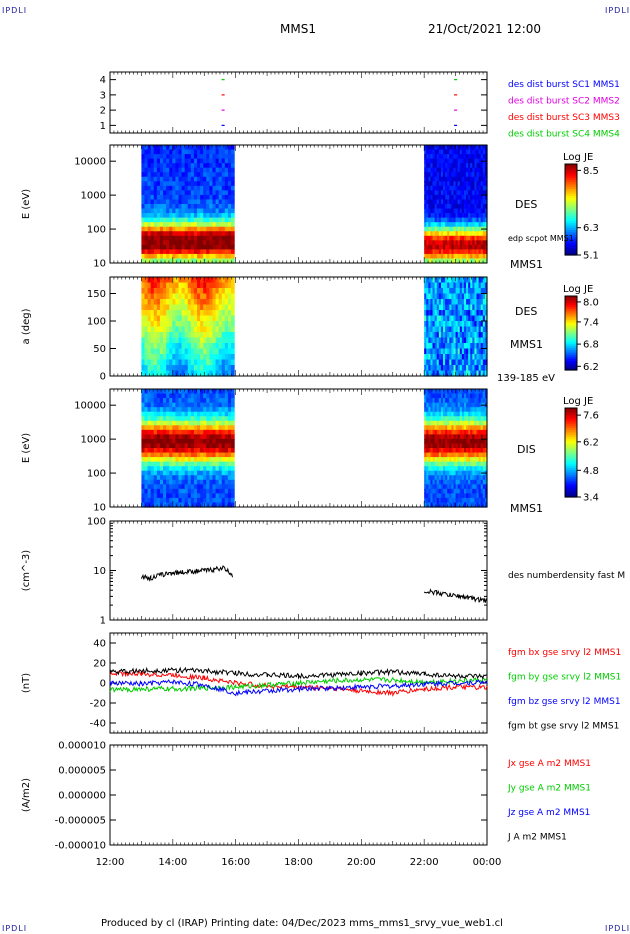 This screenshot has width=630, height=934. Describe the element at coordinates (96, 230) in the screenshot. I see `y-tick-label: 100` at that location.